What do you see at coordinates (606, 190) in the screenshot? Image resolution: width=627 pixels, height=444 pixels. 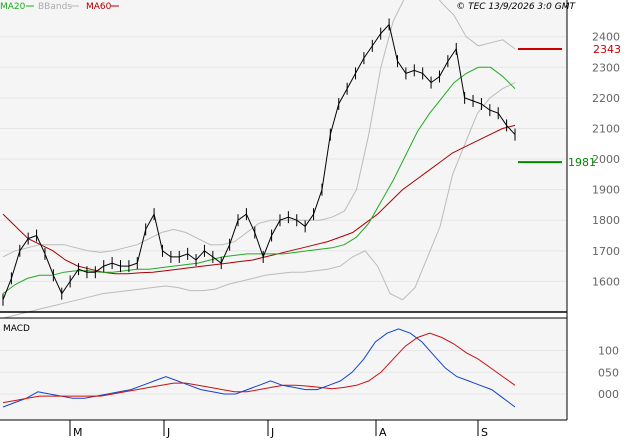 I see `price-tick-label: 1900` at bounding box center [606, 190].